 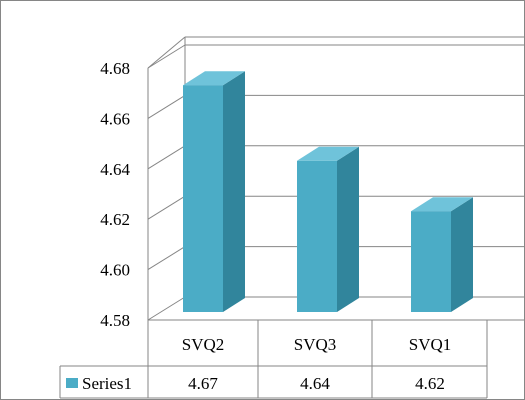 What do you see at coordinates (72, 383) in the screenshot?
I see `legend-swatch` at bounding box center [72, 383].